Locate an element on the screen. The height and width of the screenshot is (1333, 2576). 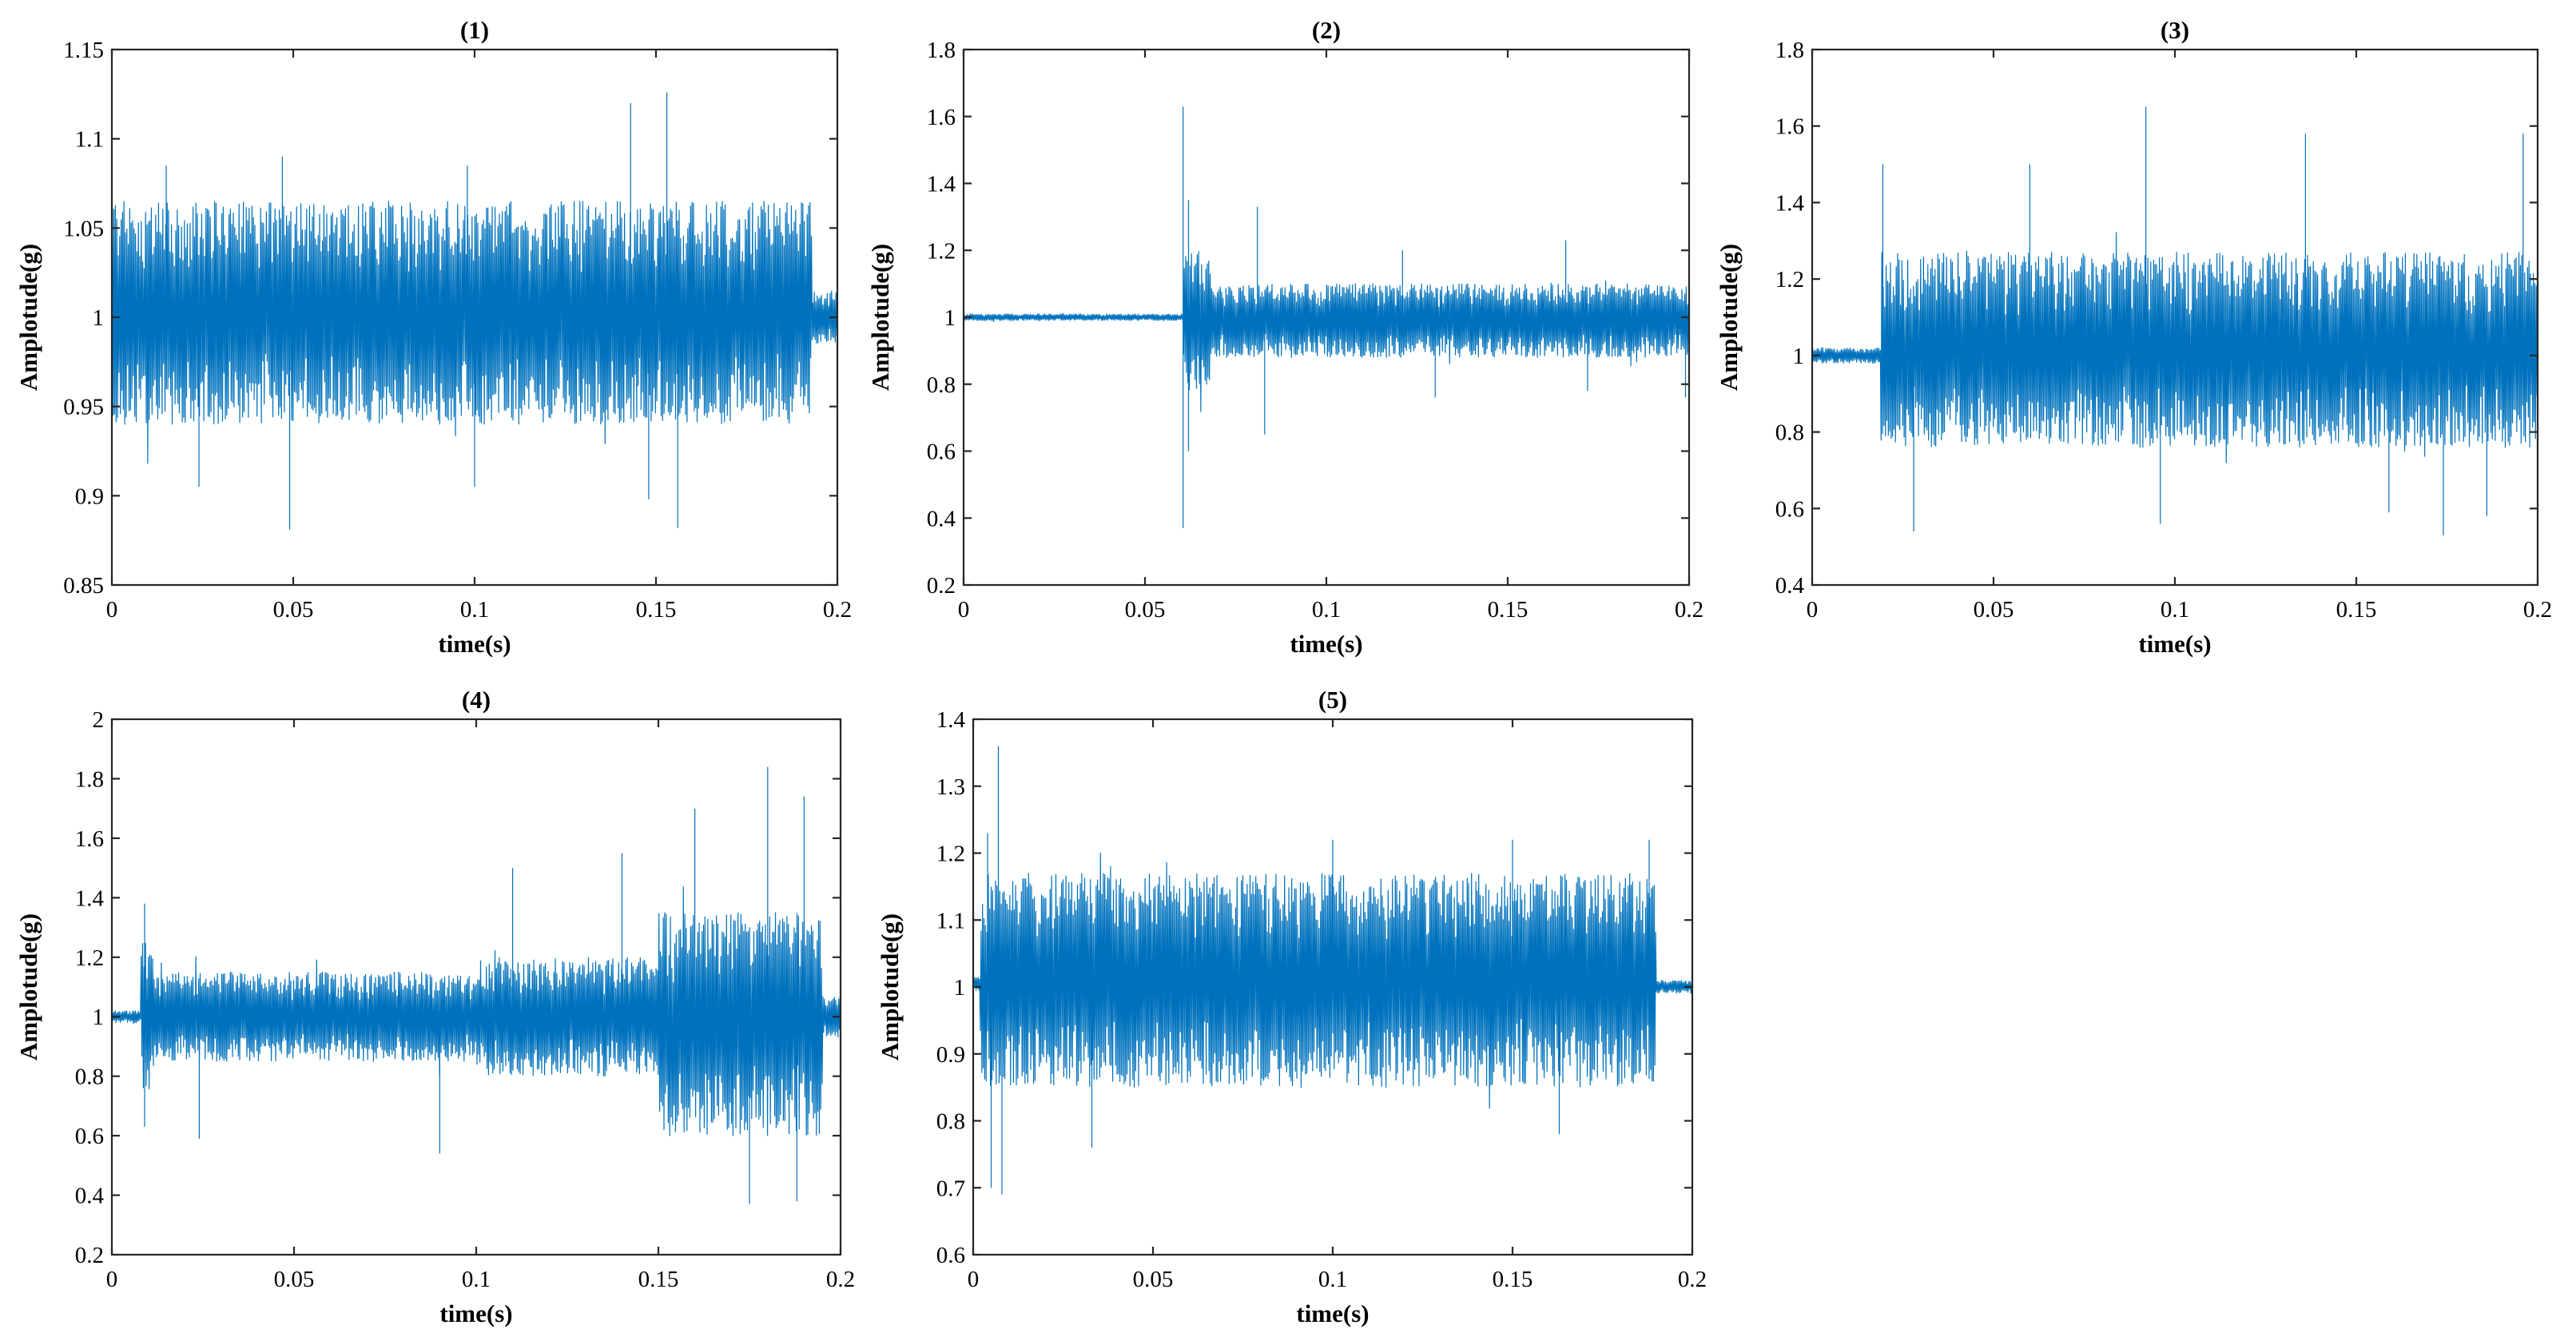
y-tick-label: 2 is located at coordinates (99, 720).